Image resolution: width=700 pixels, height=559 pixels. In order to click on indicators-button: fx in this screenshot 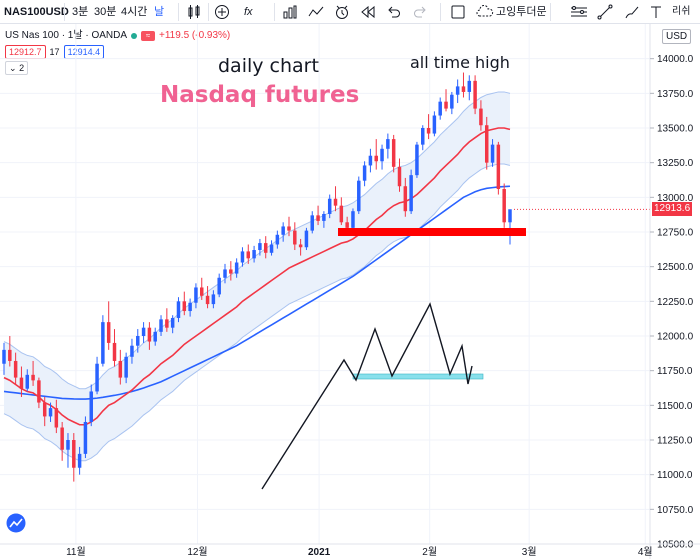, I will do `click(248, 12)`.